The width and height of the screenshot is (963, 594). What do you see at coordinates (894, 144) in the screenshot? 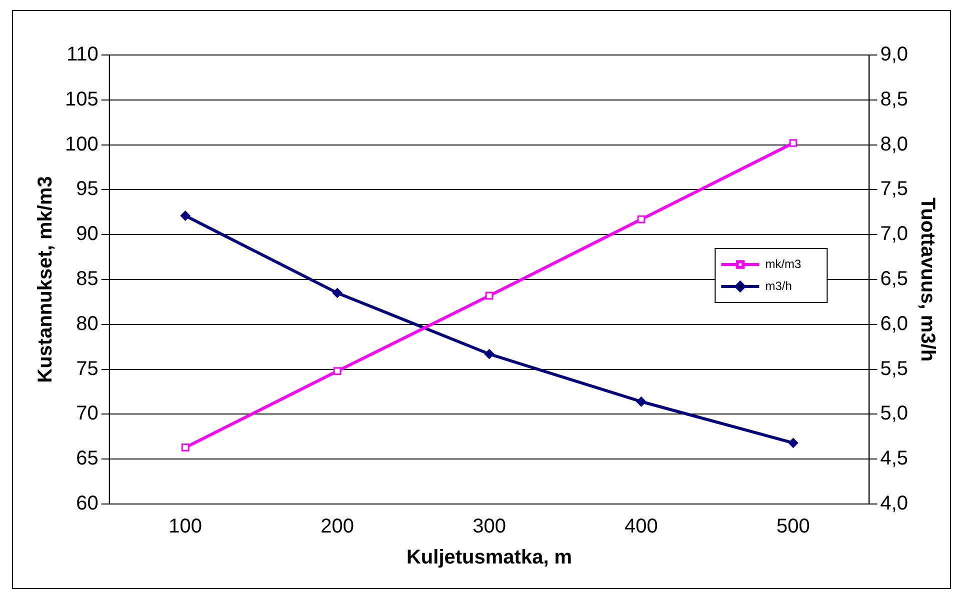
I see `y2-tick-label: 8,0` at bounding box center [894, 144].